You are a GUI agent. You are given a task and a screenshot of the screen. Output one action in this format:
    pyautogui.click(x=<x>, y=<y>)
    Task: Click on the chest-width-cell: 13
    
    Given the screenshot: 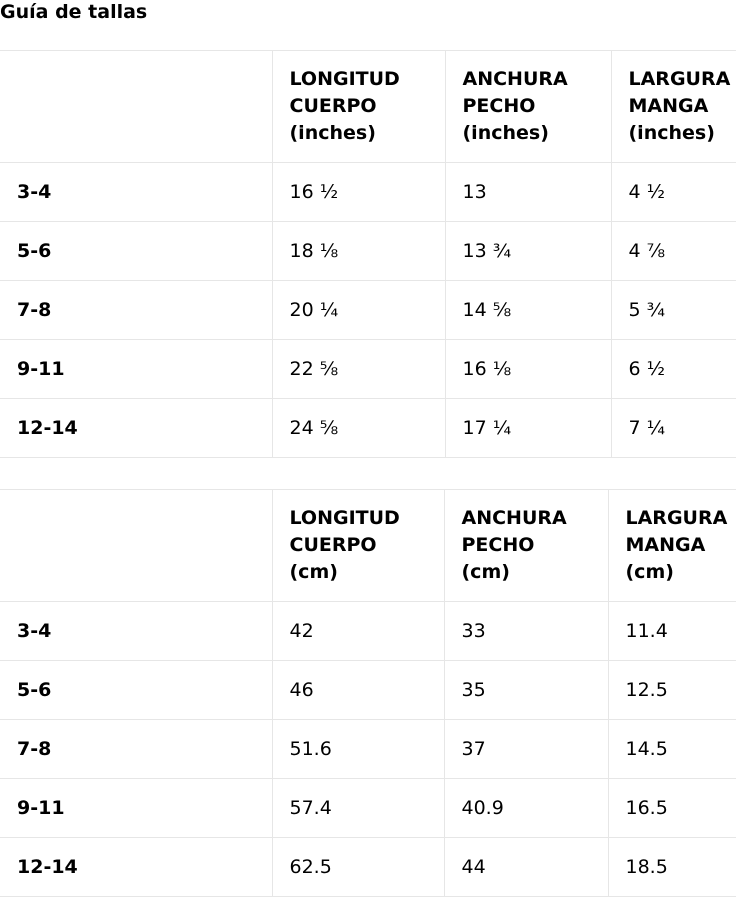 What is the action you would take?
    pyautogui.click(x=528, y=192)
    